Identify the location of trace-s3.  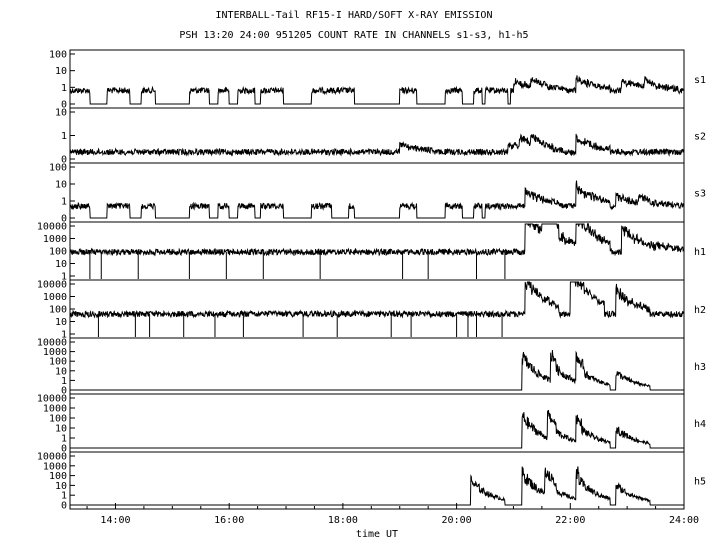
(377, 199).